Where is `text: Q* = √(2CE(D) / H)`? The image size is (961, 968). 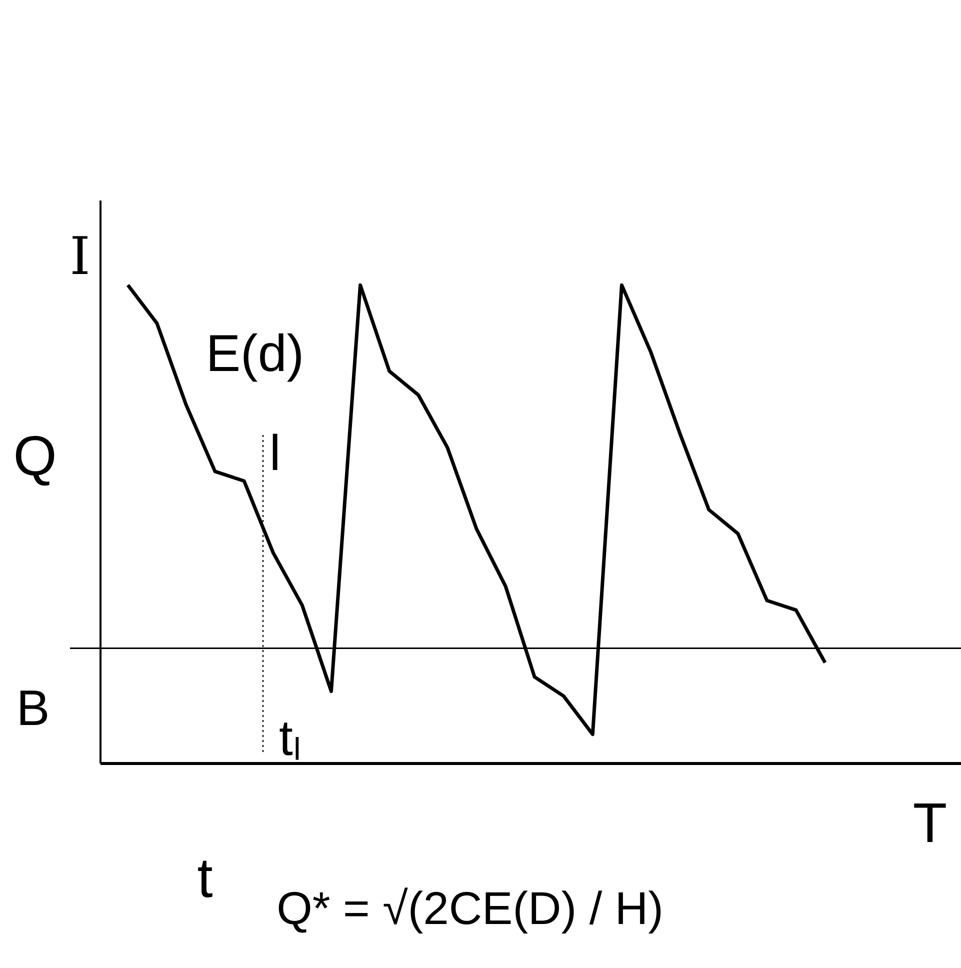 text: Q* = √(2CE(D) / H) is located at coordinates (470, 908).